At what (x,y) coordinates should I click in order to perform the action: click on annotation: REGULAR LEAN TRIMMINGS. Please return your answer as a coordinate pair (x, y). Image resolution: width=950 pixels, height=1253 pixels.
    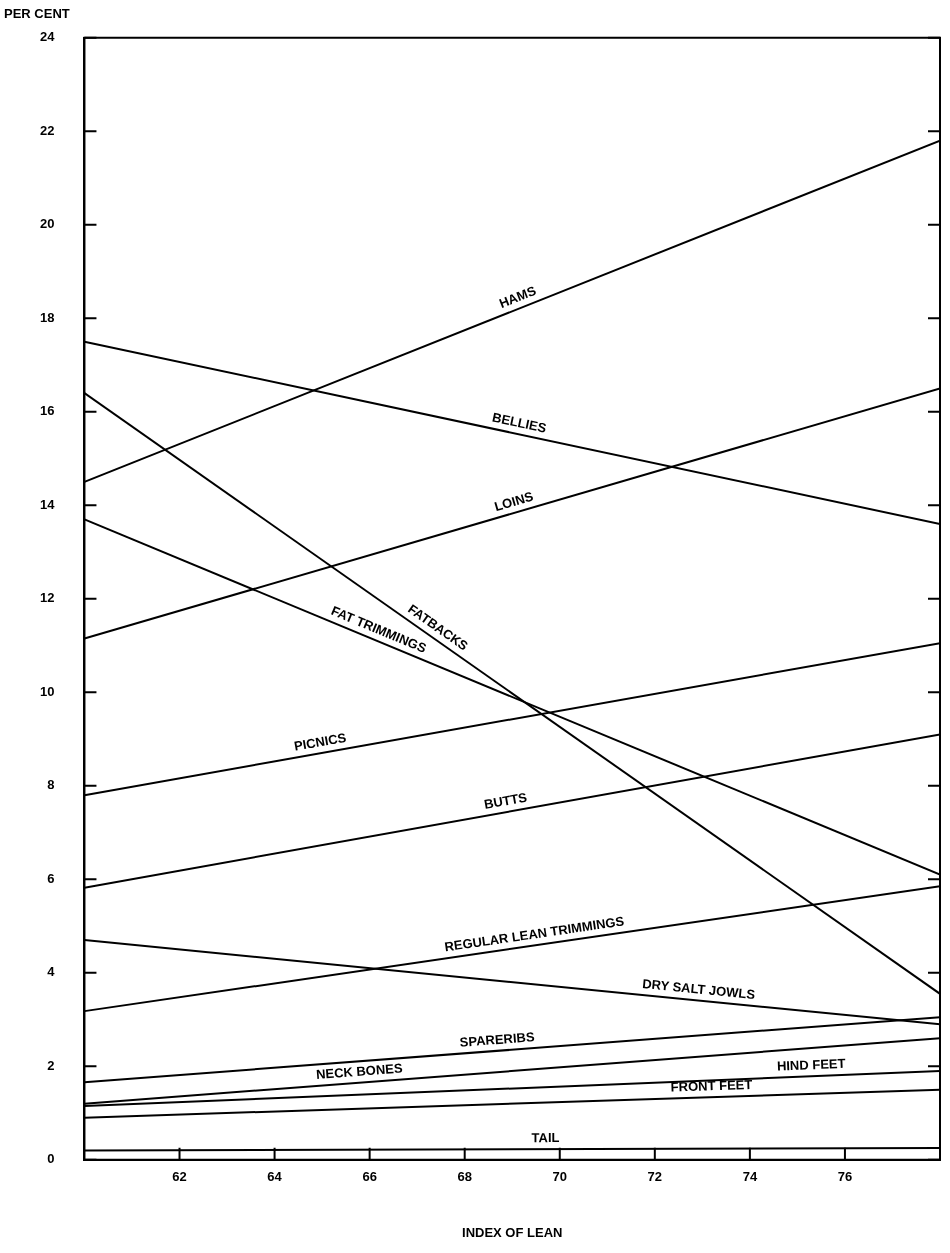
    Looking at the image, I should click on (534, 934).